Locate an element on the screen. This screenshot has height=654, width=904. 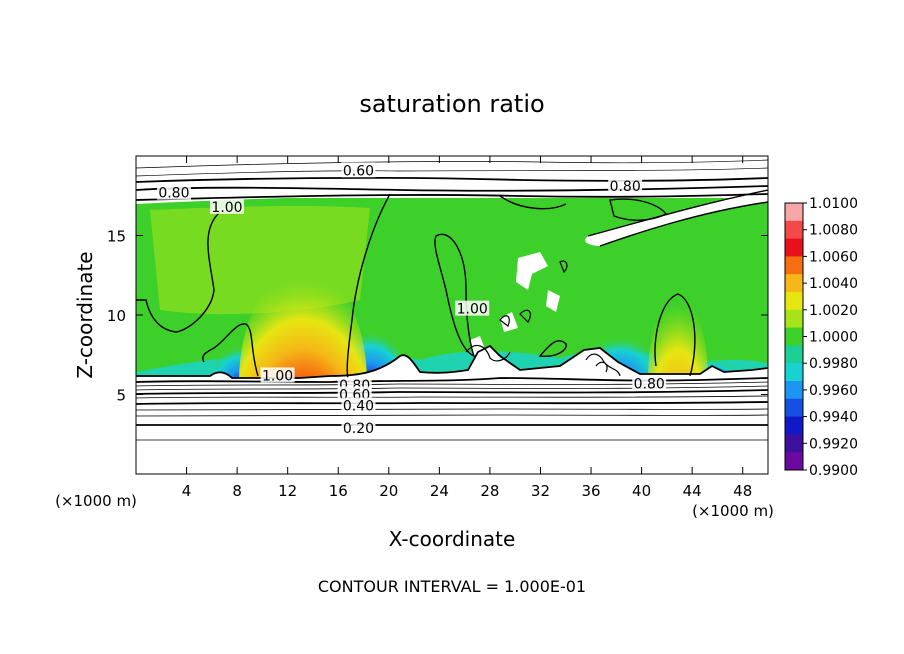
contour-wedge is located at coordinates (677, 218).